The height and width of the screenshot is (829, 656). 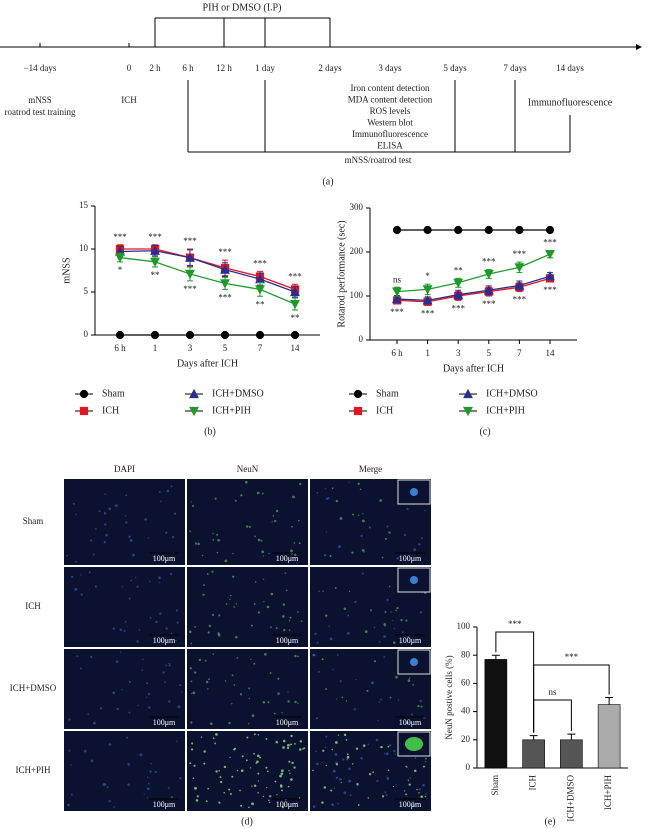 I want to click on scale-bar-label: 100μm, so click(x=287, y=640).